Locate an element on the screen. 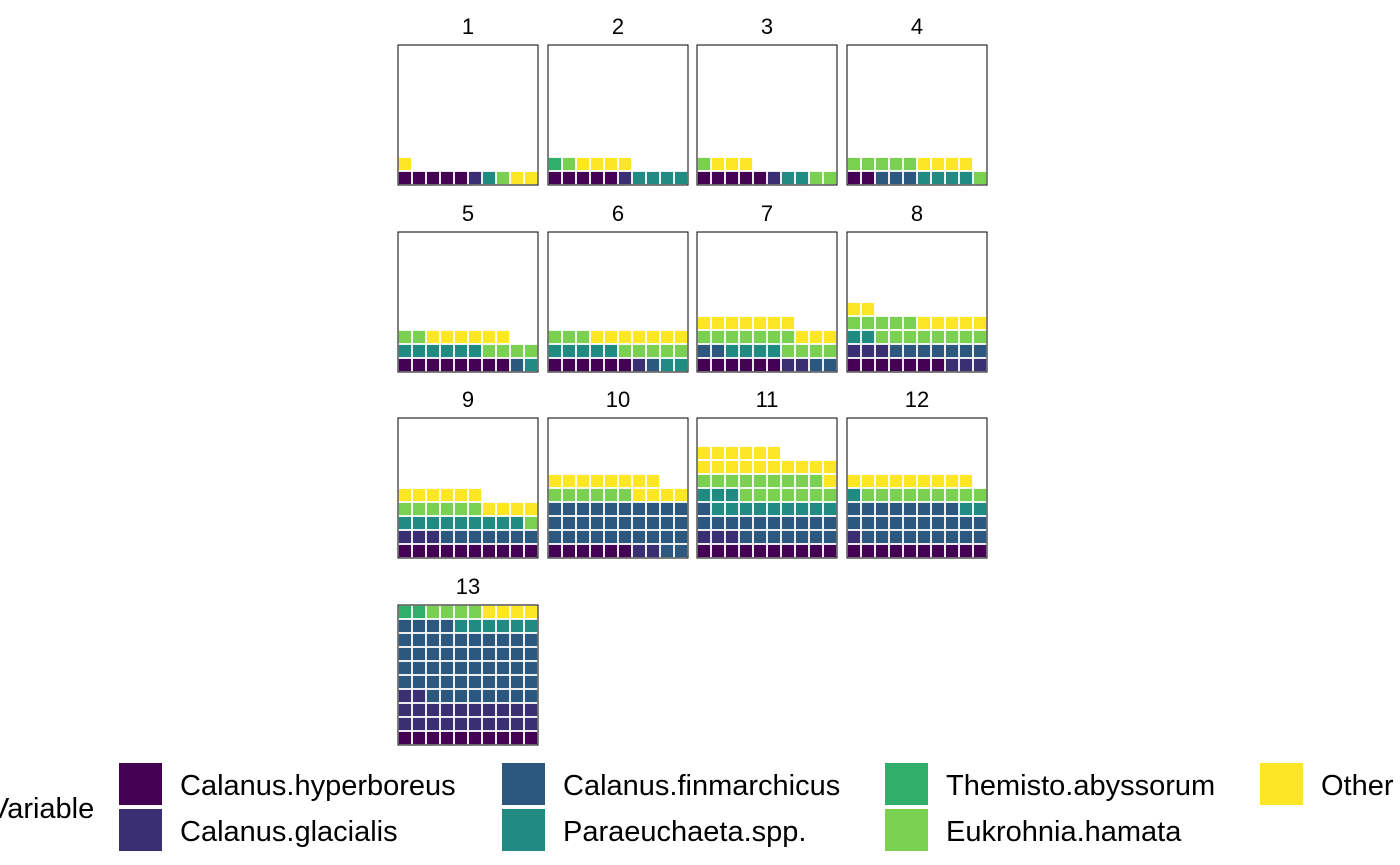 The width and height of the screenshot is (1400, 865). panel-8: 8 is located at coordinates (917, 287).